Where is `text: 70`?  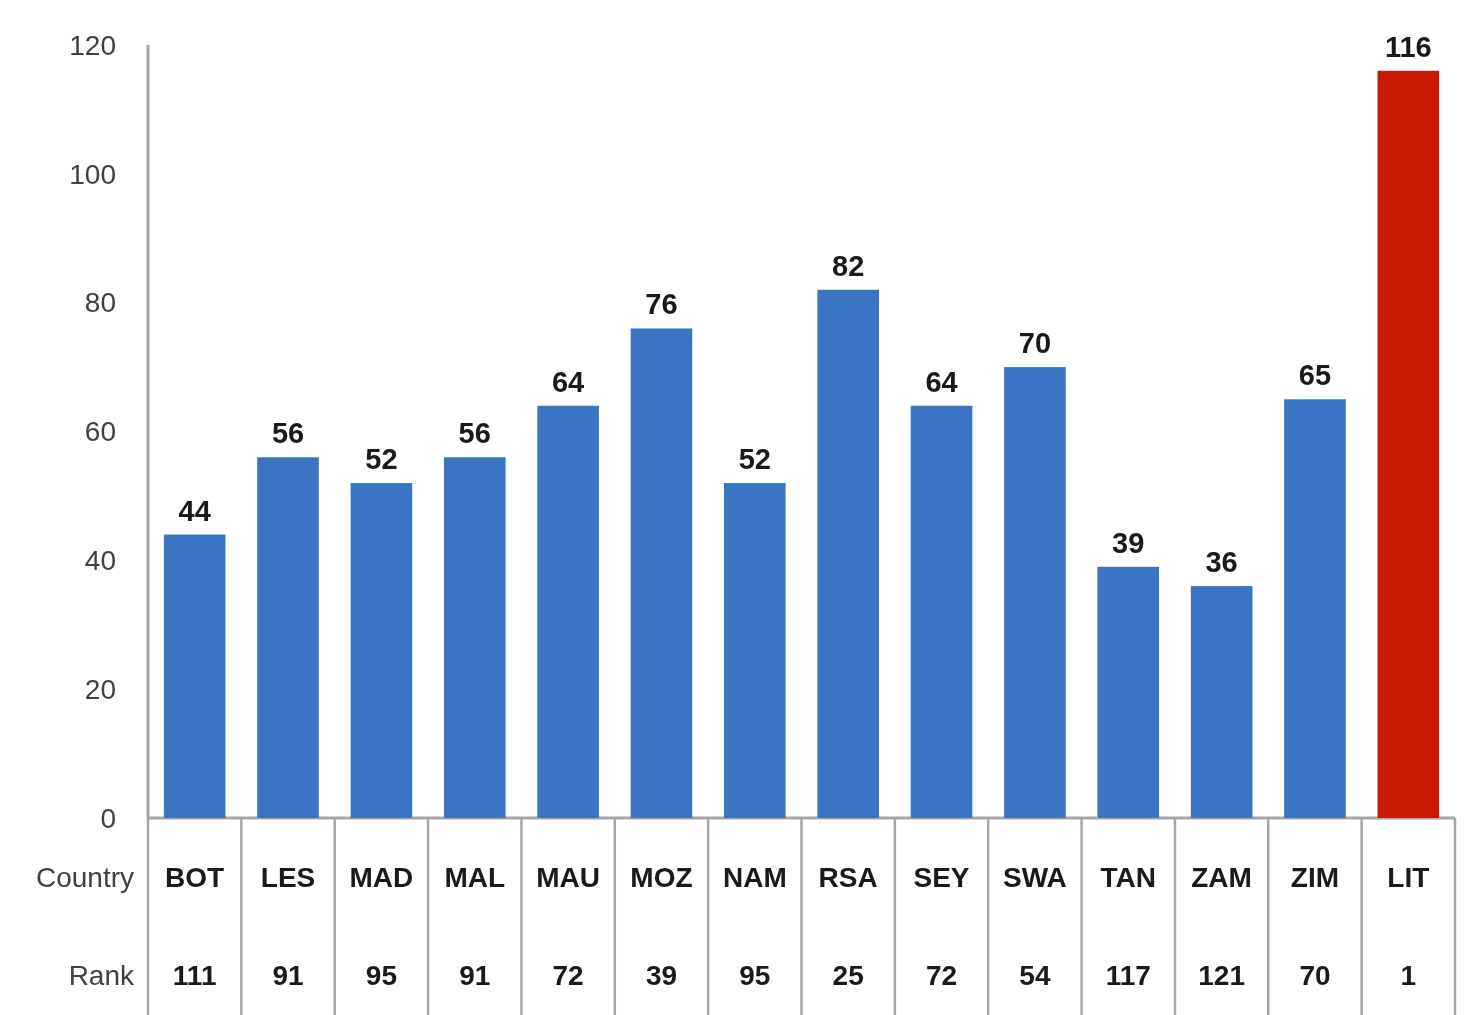
text: 70 is located at coordinates (1315, 975).